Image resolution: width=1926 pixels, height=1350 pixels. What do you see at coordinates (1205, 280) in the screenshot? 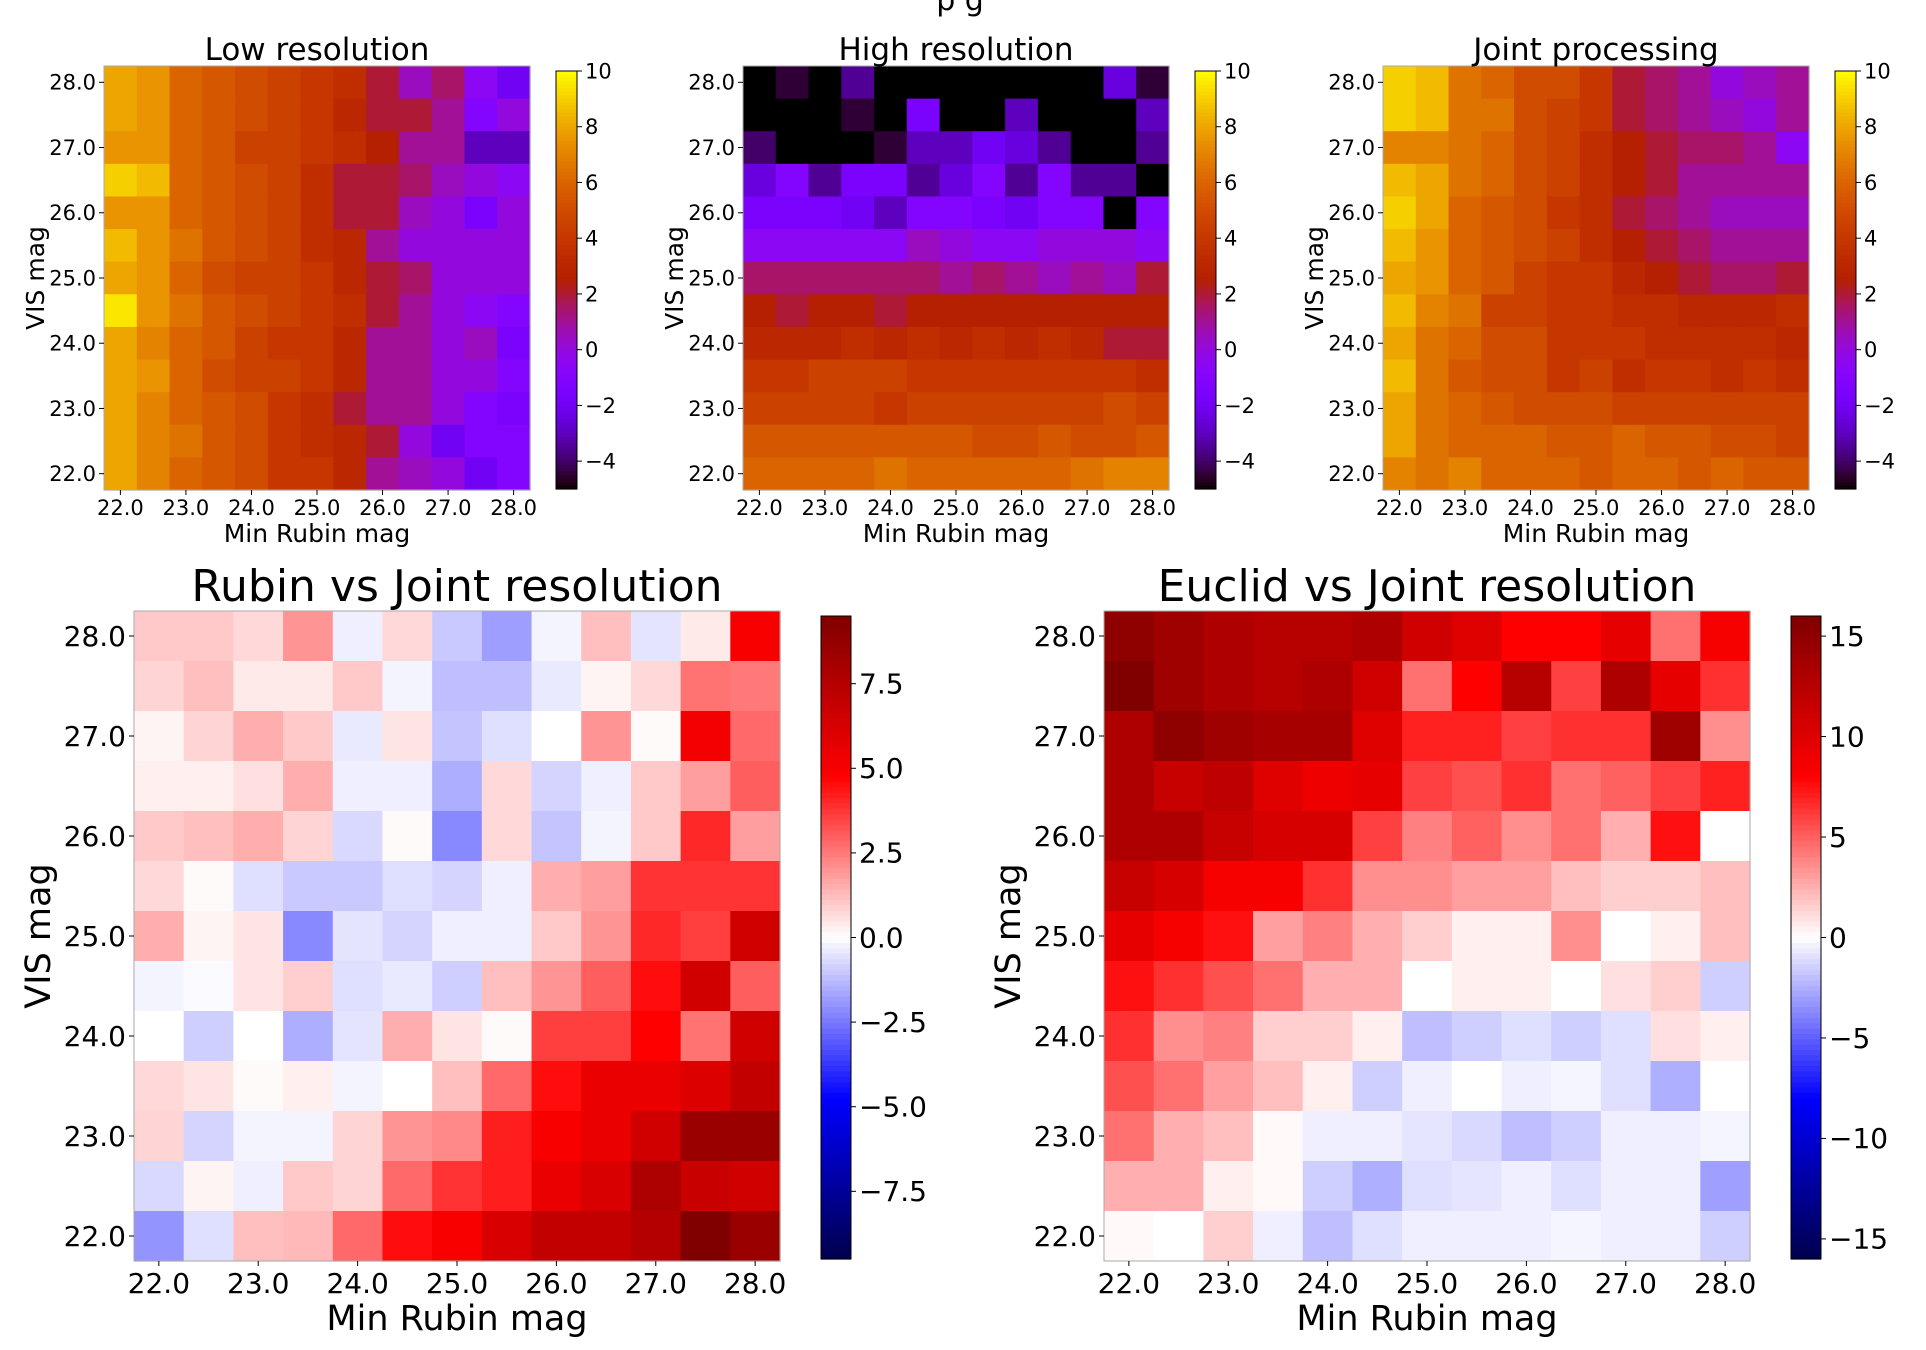
I see `colorbar-frame` at bounding box center [1205, 280].